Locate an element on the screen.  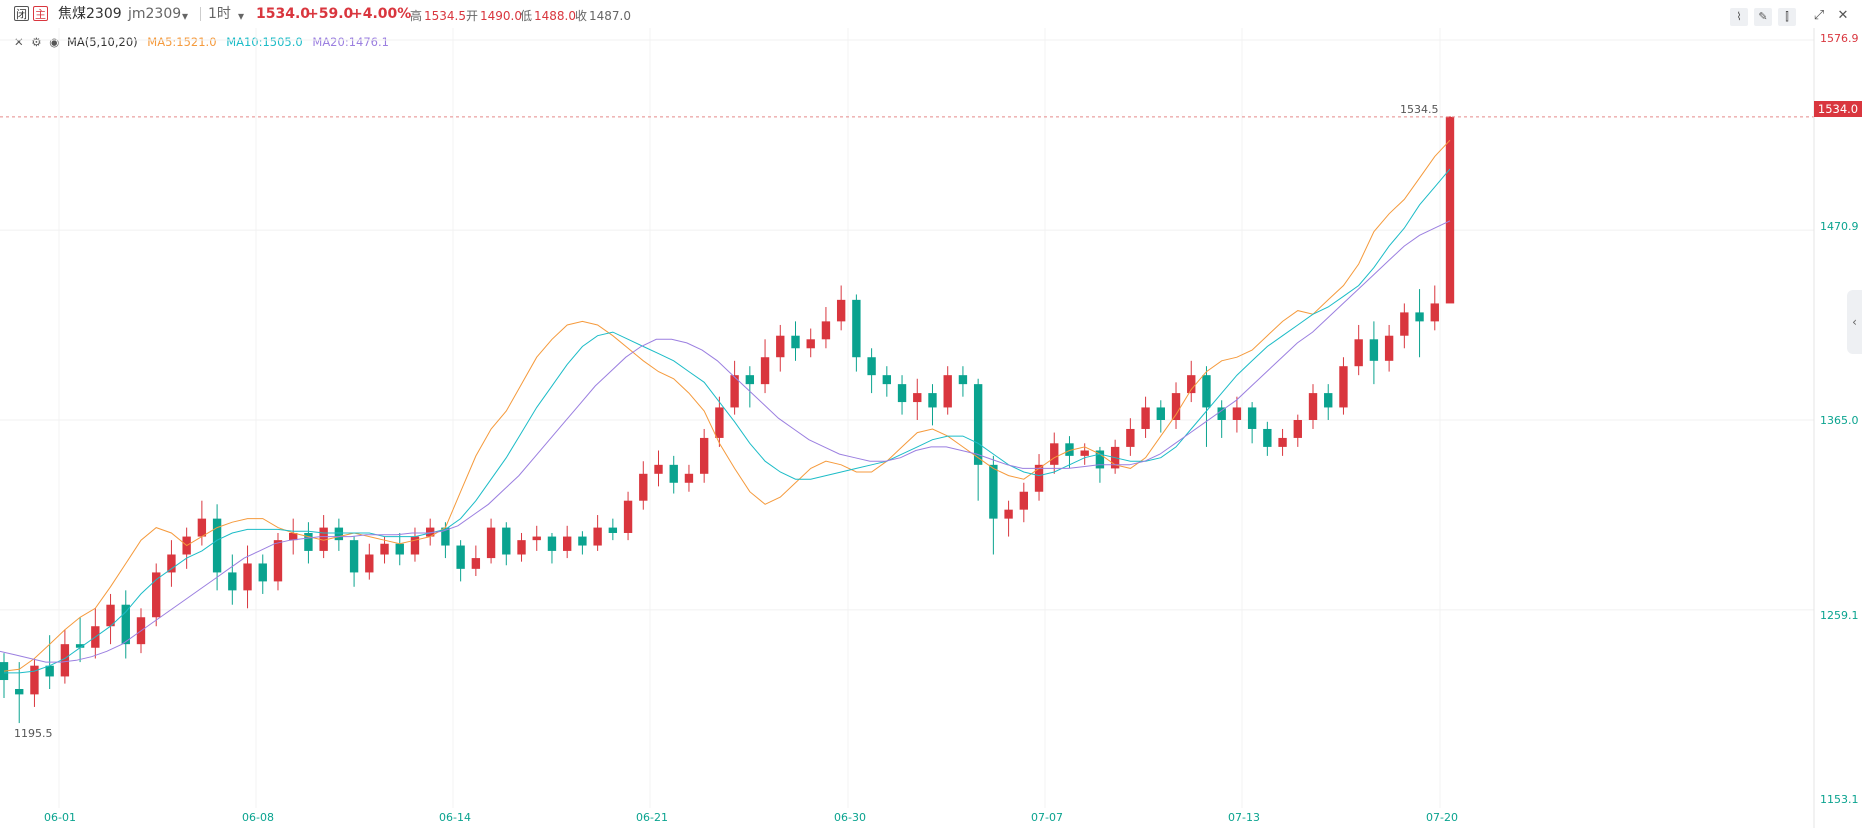
x-tick-label: 06-14 is located at coordinates (455, 817).